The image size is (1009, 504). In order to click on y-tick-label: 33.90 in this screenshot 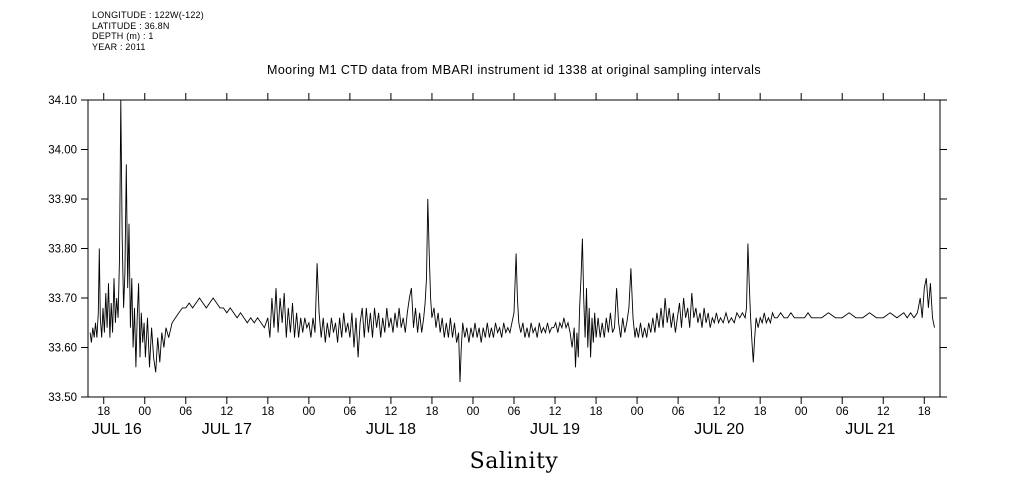, I will do `click(62, 200)`.